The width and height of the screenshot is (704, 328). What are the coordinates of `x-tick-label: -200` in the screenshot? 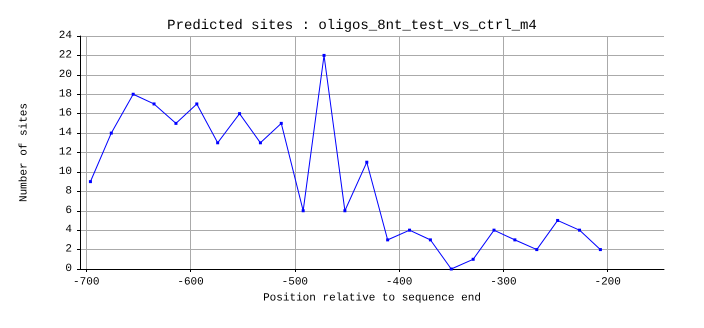 It's located at (607, 282).